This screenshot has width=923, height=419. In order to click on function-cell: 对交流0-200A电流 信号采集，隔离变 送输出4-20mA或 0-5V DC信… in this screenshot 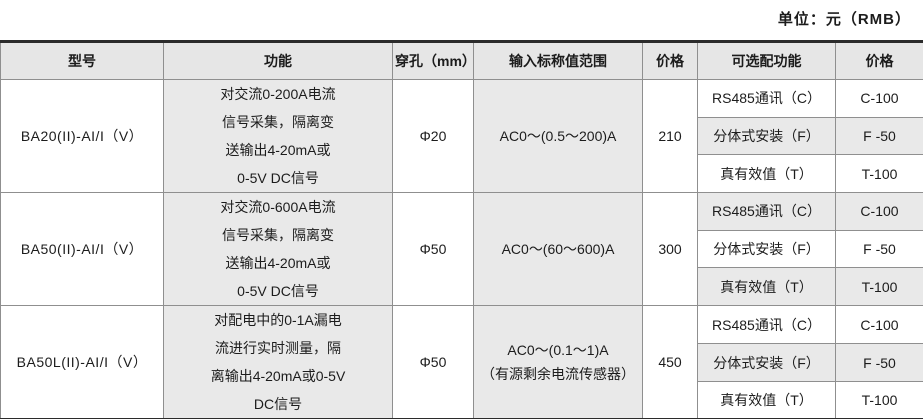, I will do `click(278, 136)`.